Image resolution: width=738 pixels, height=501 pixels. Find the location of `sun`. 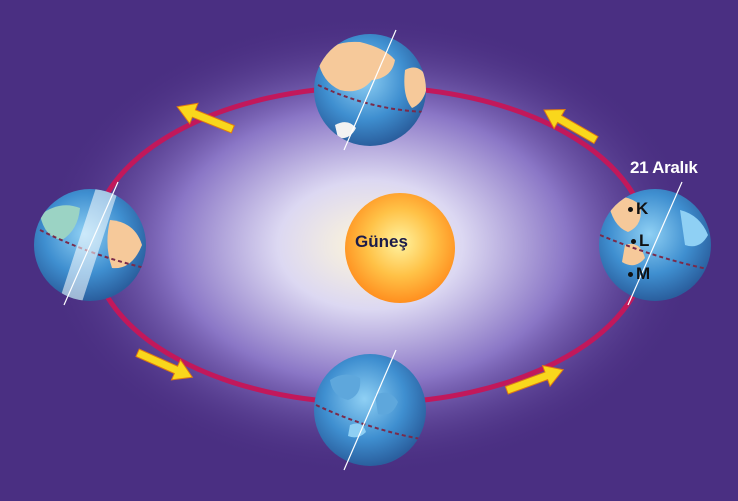

sun is located at coordinates (400, 248).